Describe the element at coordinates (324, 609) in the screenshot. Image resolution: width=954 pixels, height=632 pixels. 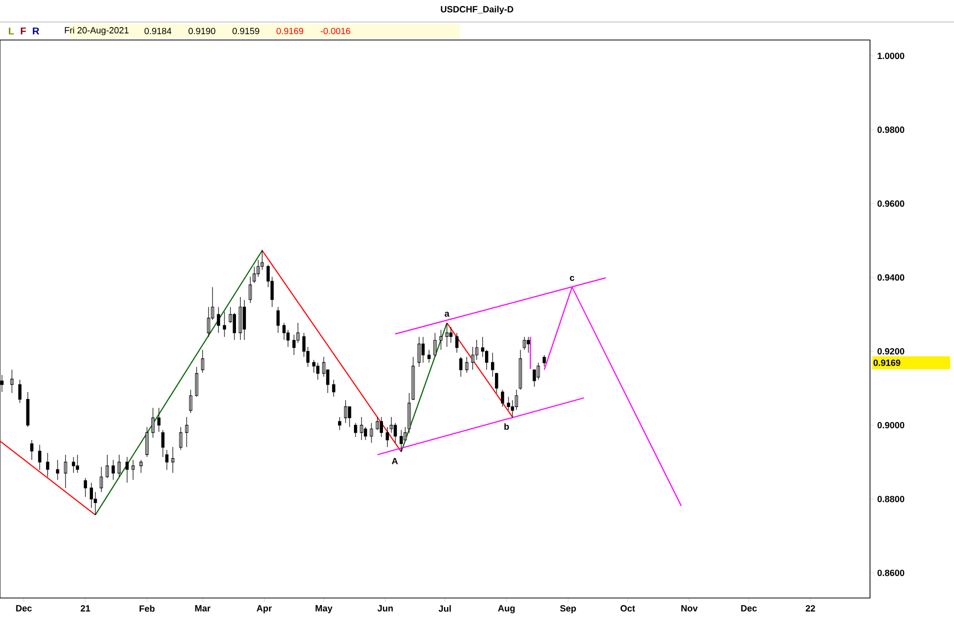
I see `x-tick-label: May` at that location.